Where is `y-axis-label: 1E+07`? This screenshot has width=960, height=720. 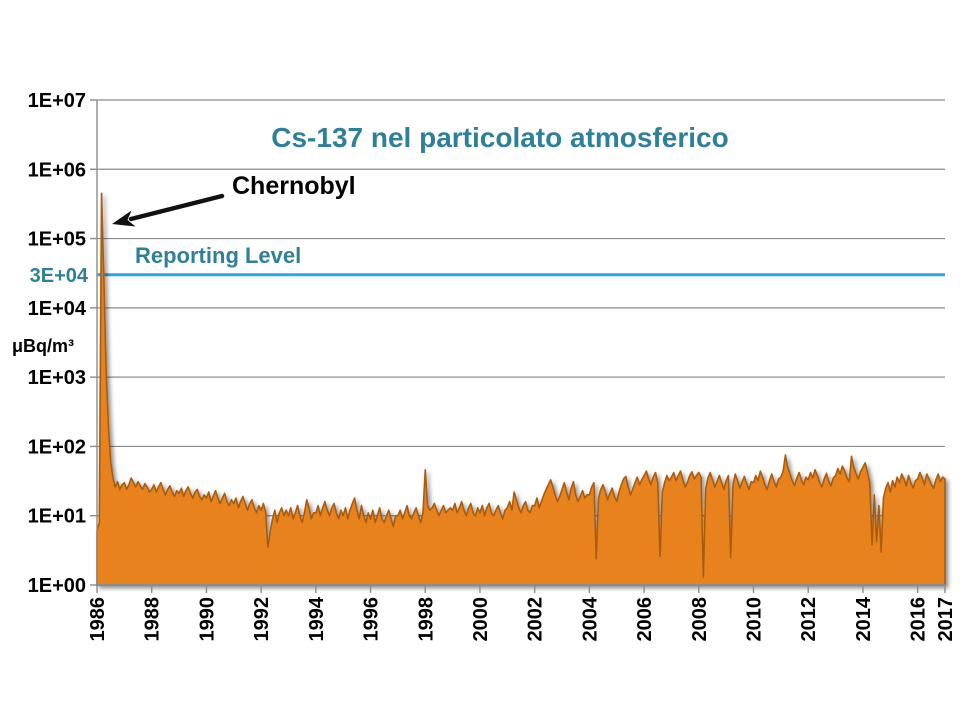 y-axis-label: 1E+07 is located at coordinates (57, 101).